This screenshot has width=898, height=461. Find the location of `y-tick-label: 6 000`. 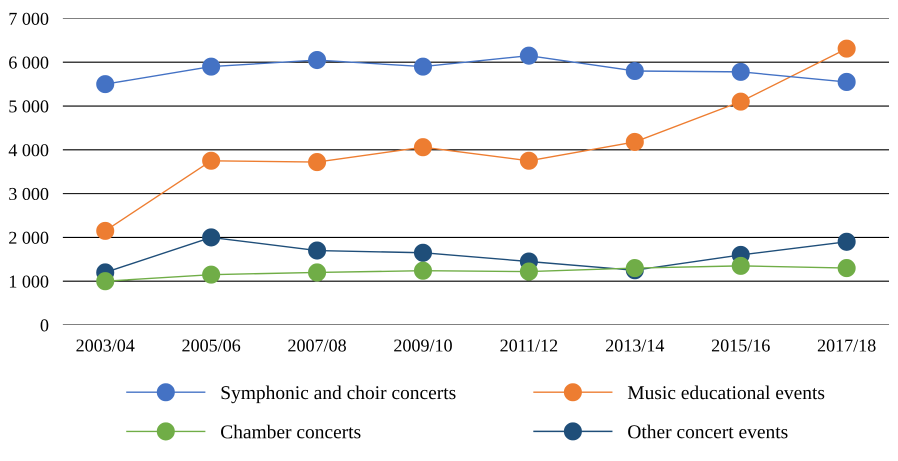

y-tick-label: 6 000 is located at coordinates (28, 62).